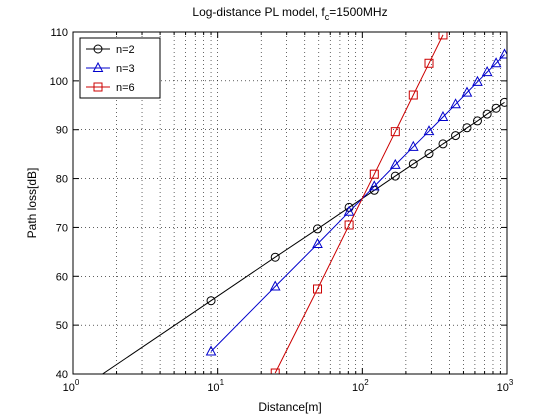 The height and width of the screenshot is (420, 560). I want to click on y-tick-label: 80, so click(62, 180).